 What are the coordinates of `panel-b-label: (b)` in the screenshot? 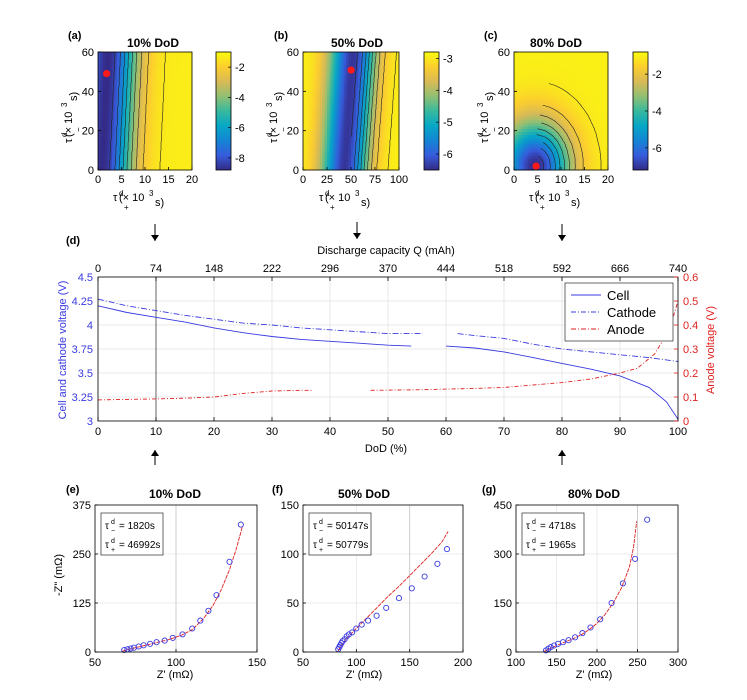 It's located at (281, 36).